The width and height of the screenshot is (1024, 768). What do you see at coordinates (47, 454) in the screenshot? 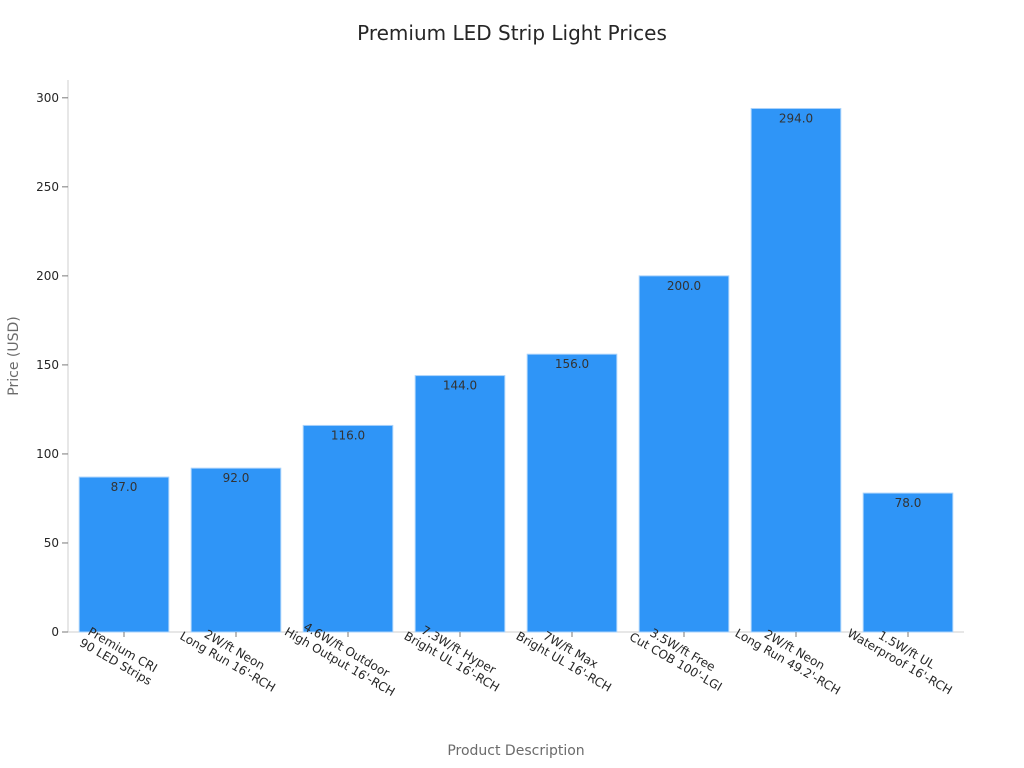
I see `y-tick-label: 100` at bounding box center [47, 454].